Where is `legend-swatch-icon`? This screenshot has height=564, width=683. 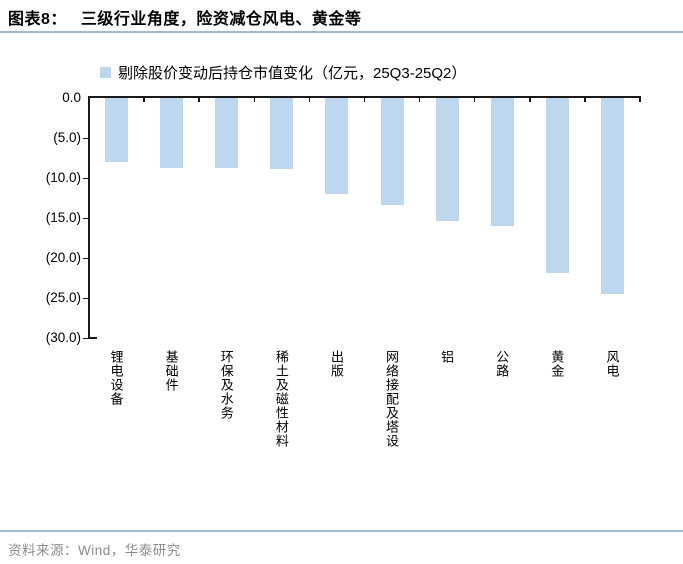
legend-swatch-icon is located at coordinates (105, 72).